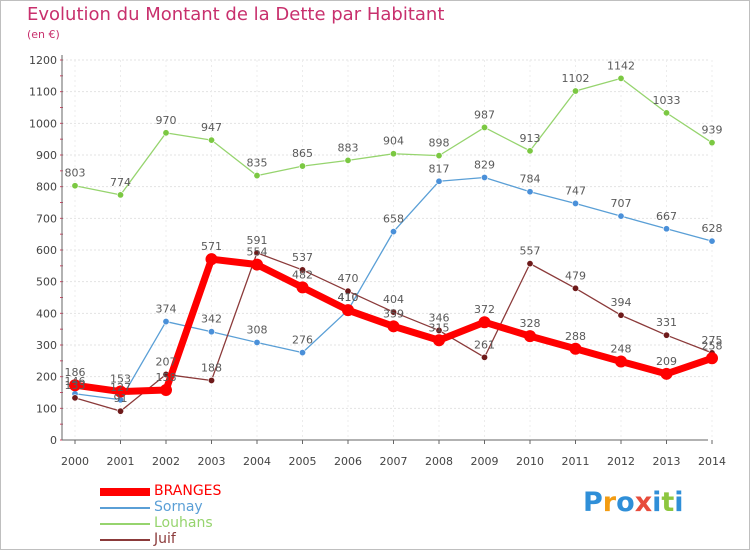  I want to click on data-label-louhans: 987, so click(484, 114).